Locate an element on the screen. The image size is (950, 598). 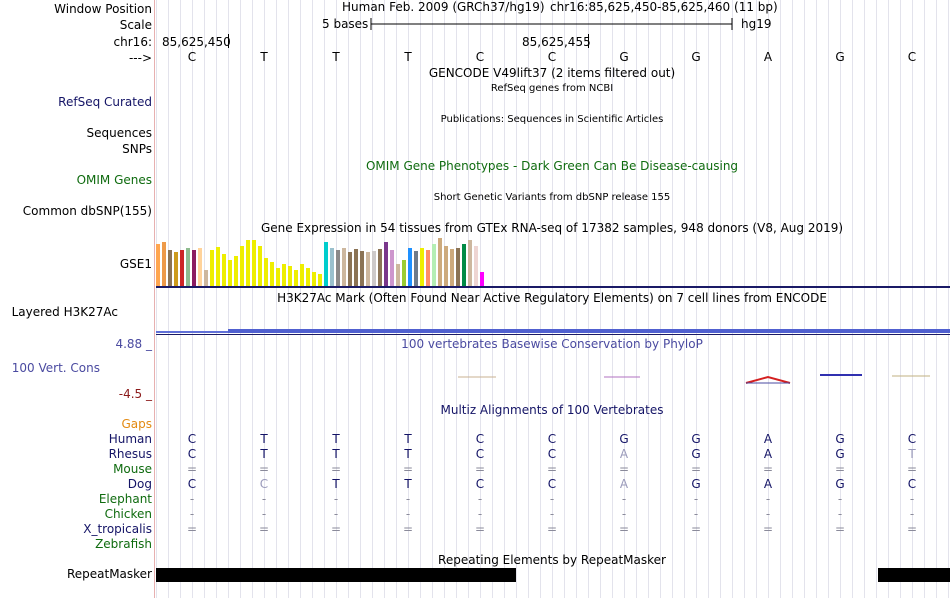
species-label: Mouse is located at coordinates (132, 469).